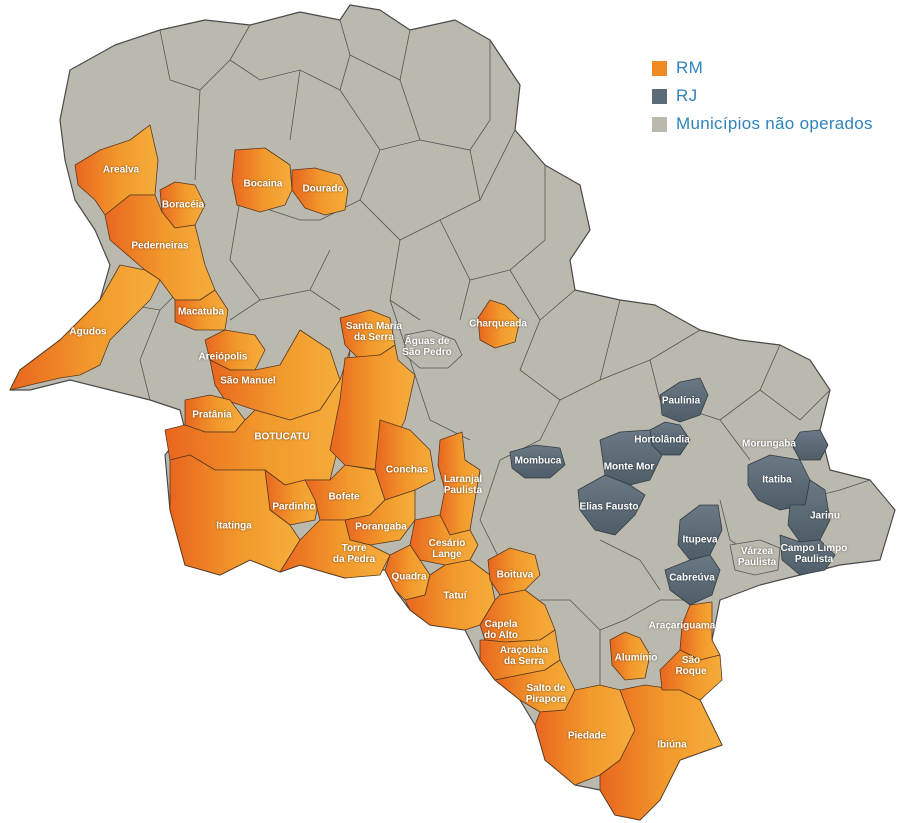 This screenshot has width=900, height=823. I want to click on label-torre-da-pedra: Torre da Pedra, so click(354, 554).